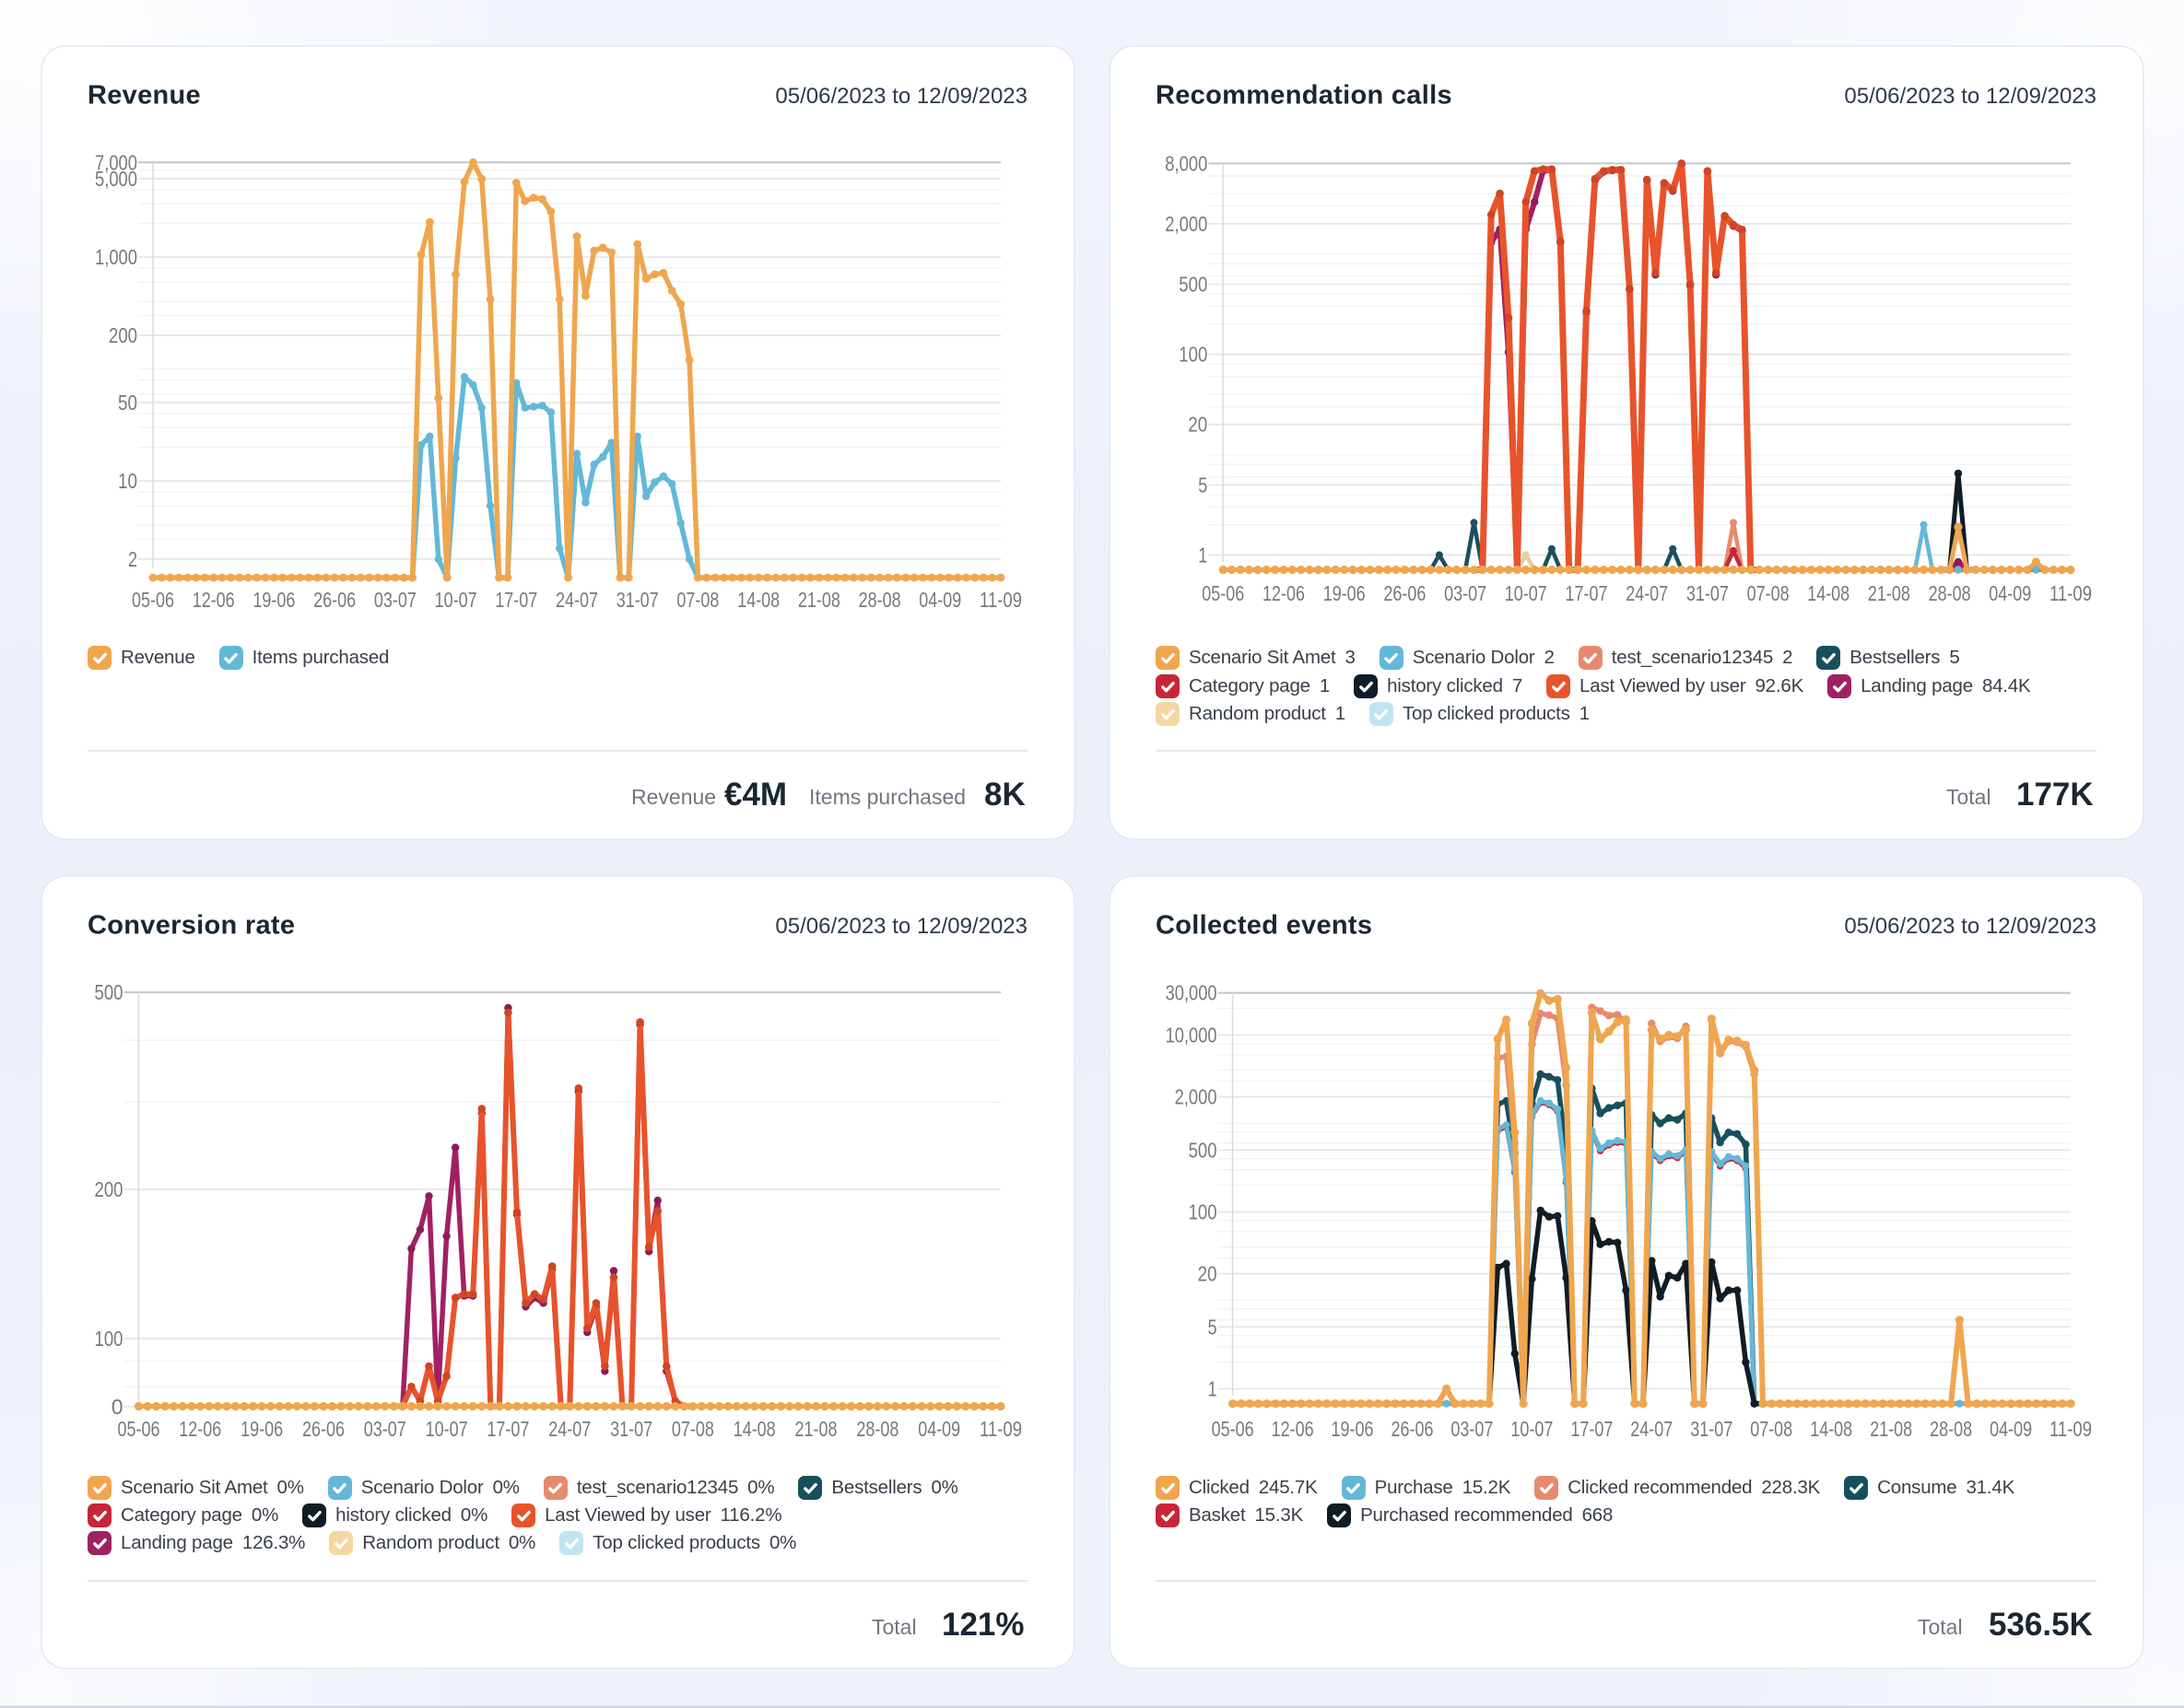  I want to click on svg-text: 30,000, so click(1191, 993).